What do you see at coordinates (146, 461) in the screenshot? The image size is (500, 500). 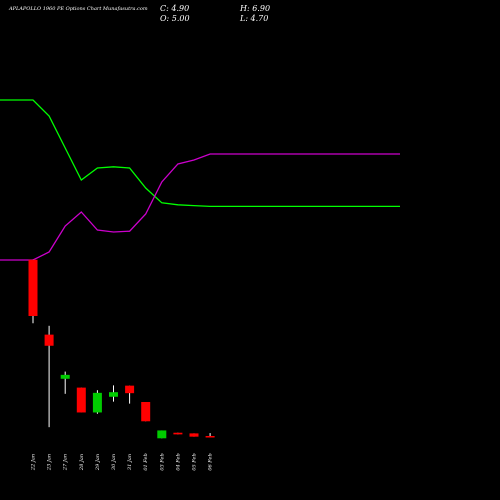 I see `date-tick-label: 01 Feb` at bounding box center [146, 461].